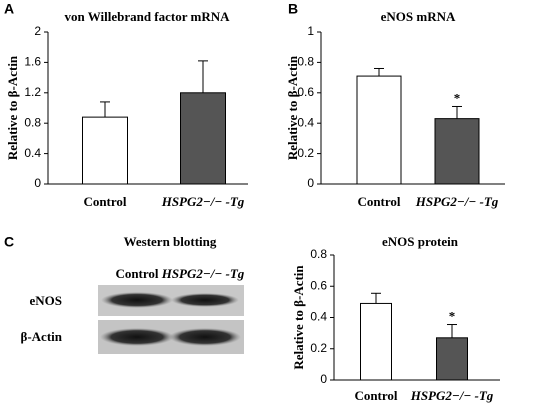  What do you see at coordinates (293, 9) in the screenshot?
I see `panel-label: B` at bounding box center [293, 9].